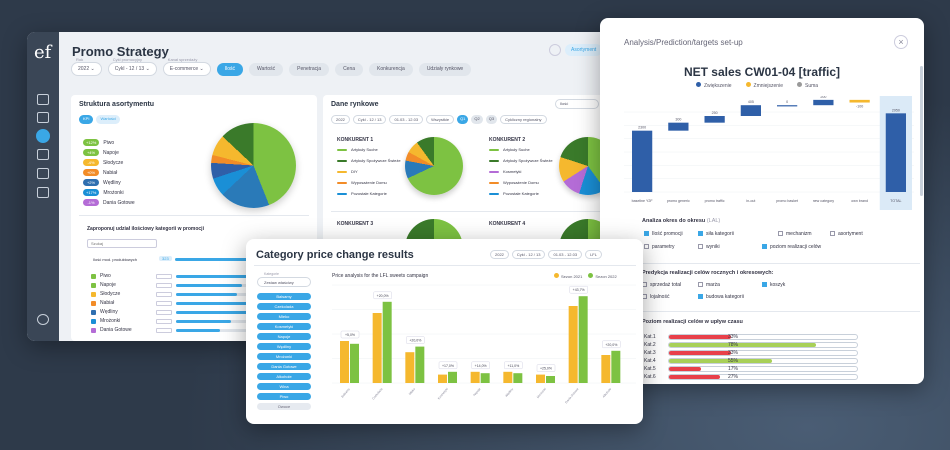  Describe the element at coordinates (846, 234) in the screenshot. I see `period-checkbox: asortyment` at that location.